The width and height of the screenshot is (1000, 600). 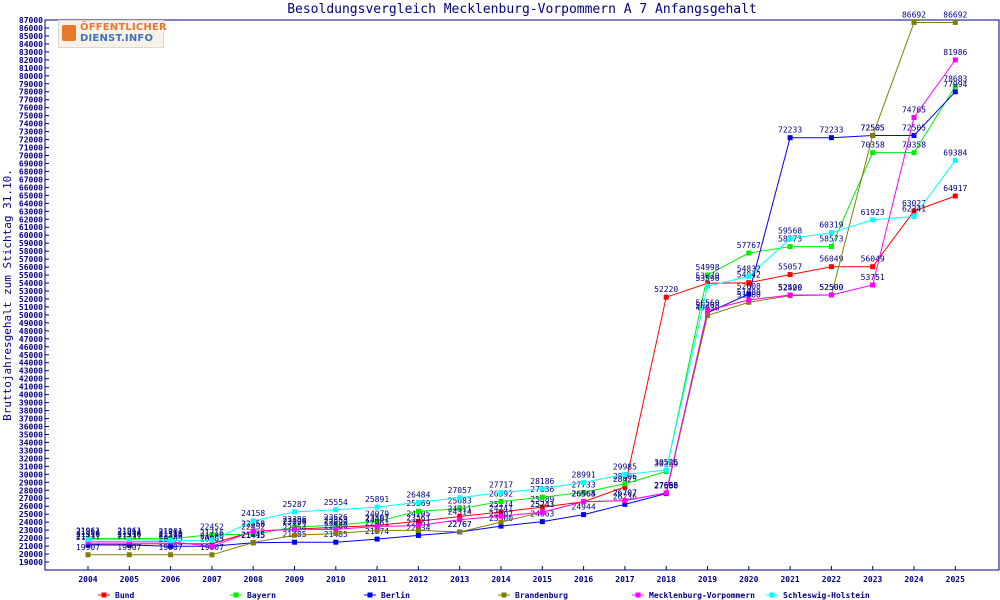 I want to click on data-label: 51580, so click(x=749, y=294).